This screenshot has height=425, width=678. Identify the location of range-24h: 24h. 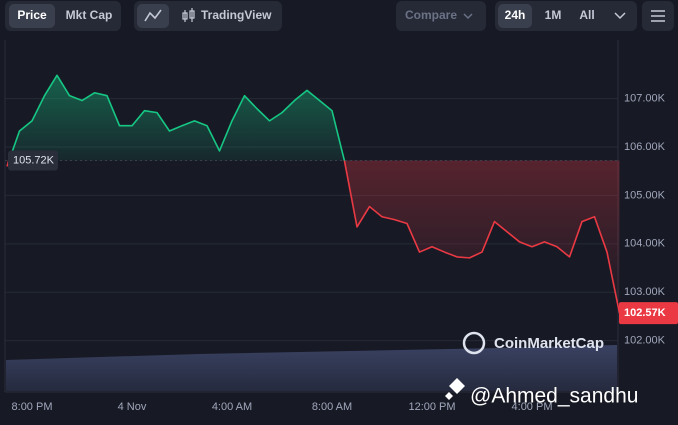
(515, 15).